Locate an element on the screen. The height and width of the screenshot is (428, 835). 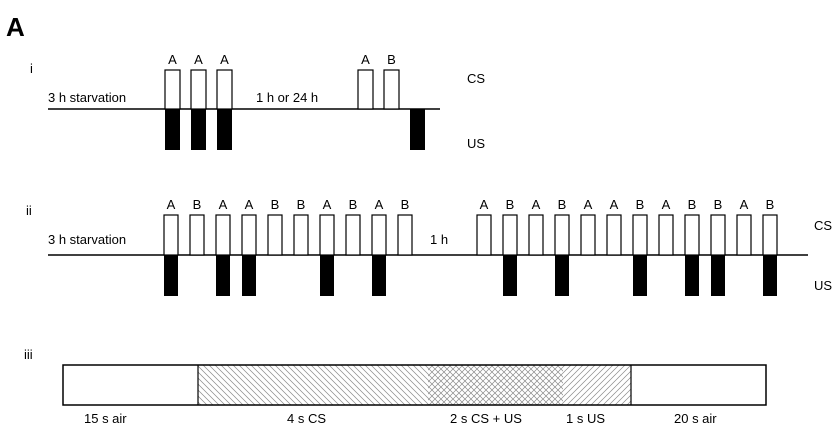
phase-label-starvation-ii: 3 h starvation is located at coordinates (87, 239).